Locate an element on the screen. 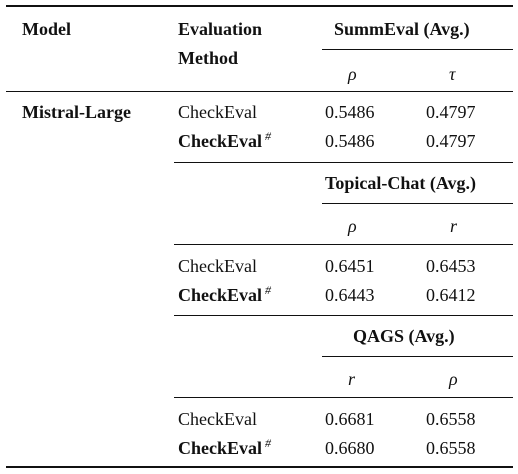  dataset-header-summeval: SummEval (Avg.) is located at coordinates (402, 29).